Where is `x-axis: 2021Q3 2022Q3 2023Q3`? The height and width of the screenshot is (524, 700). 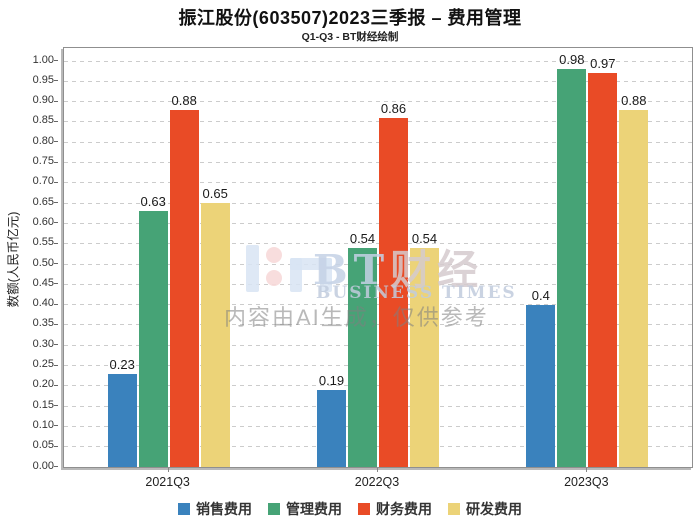 x-axis: 2021Q3 2022Q3 2023Q3 is located at coordinates (377, 481).